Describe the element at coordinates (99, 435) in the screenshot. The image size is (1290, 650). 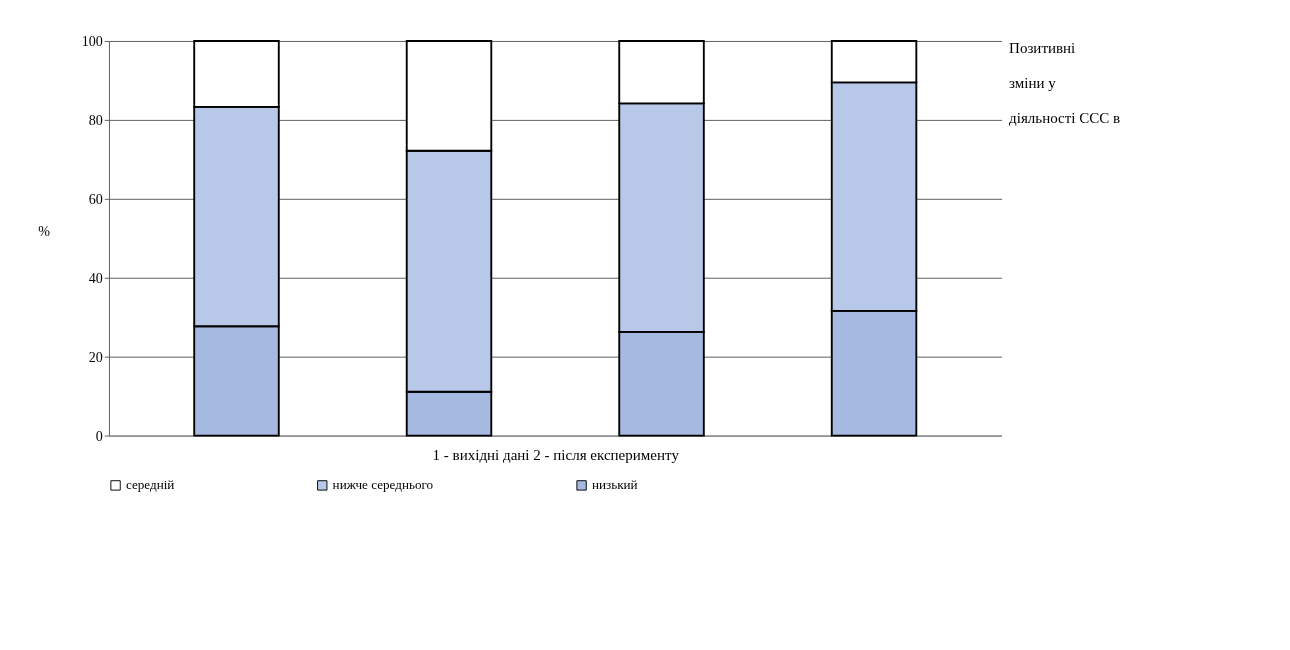
I see `y-tick-label: 0` at that location.